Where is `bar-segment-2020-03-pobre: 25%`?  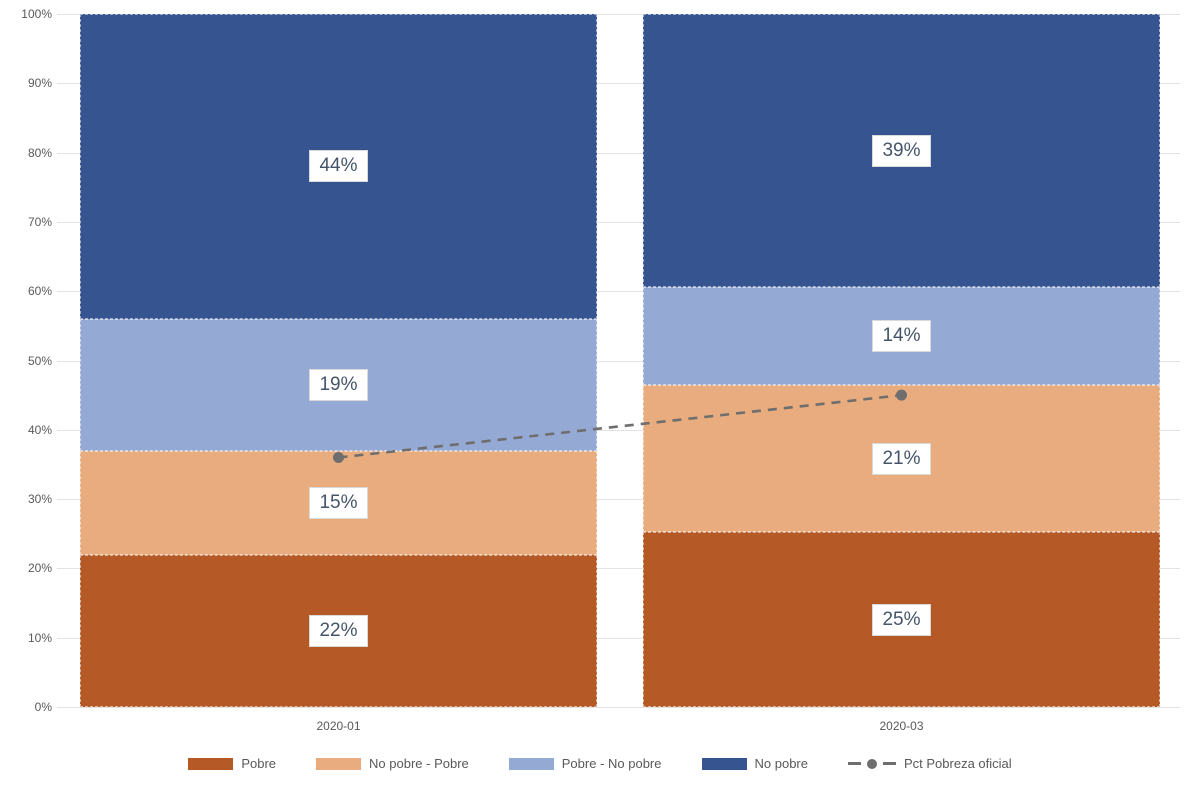 bar-segment-2020-03-pobre: 25% is located at coordinates (901, 619).